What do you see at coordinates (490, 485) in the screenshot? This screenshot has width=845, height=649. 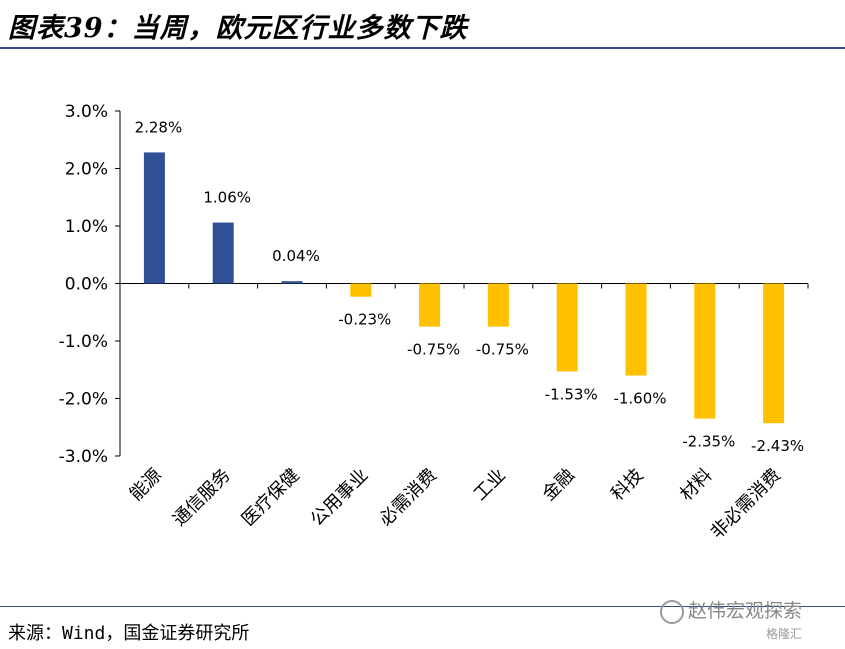 I see `category-label: 工业` at bounding box center [490, 485].